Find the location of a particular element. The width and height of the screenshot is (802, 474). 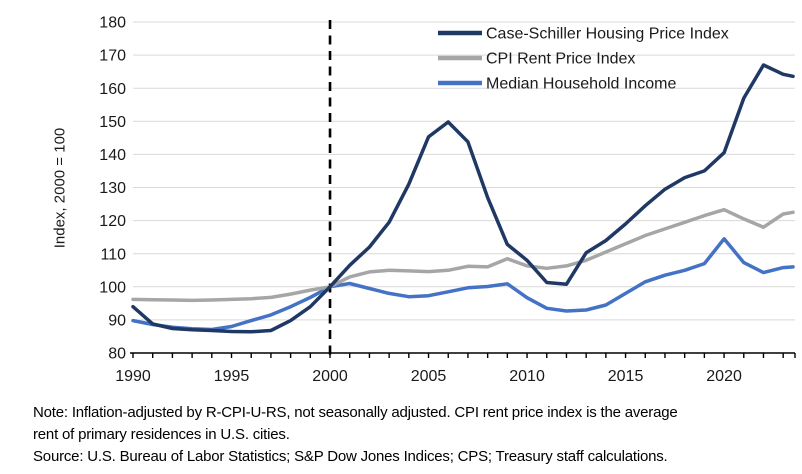

y-tick-label-160: 160 is located at coordinates (112, 89).